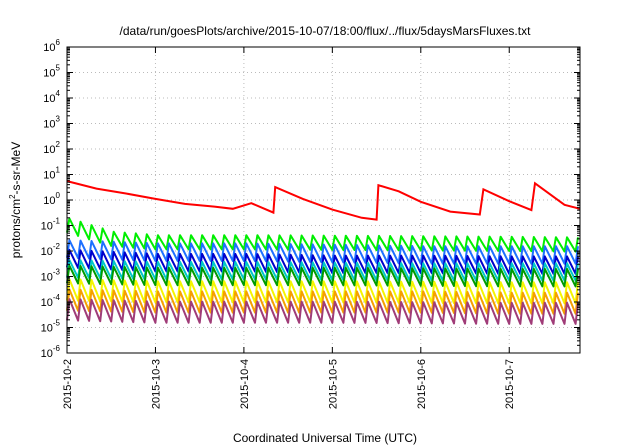 This screenshot has height=448, width=640. I want to click on y-tick-label: 10⁻⁵, so click(51, 327).